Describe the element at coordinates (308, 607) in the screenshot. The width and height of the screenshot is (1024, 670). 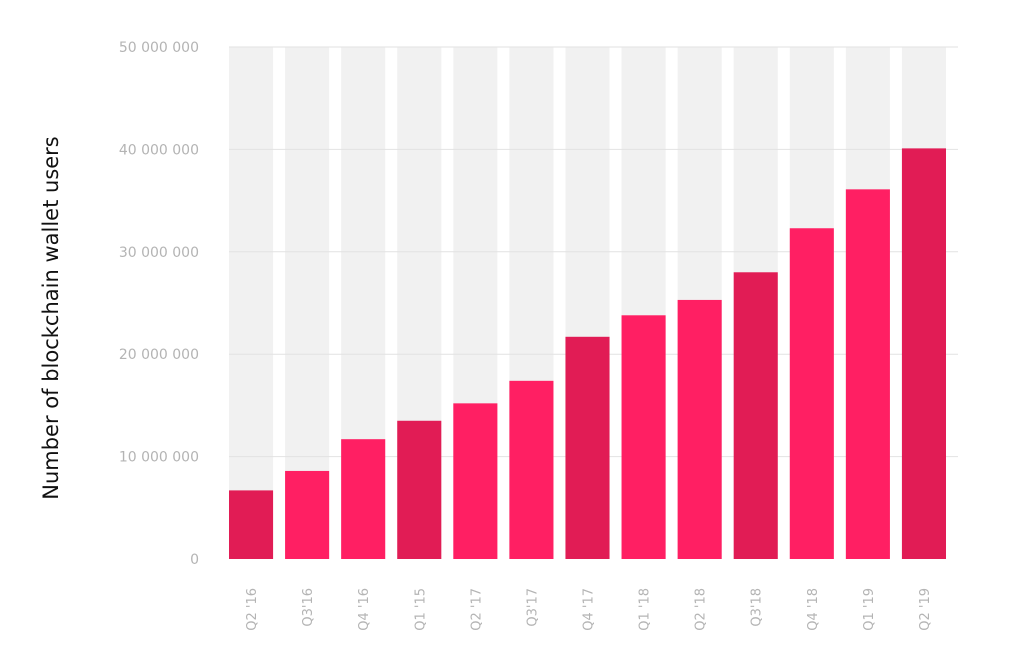
I see `x-tick-label: Q3'16` at that location.